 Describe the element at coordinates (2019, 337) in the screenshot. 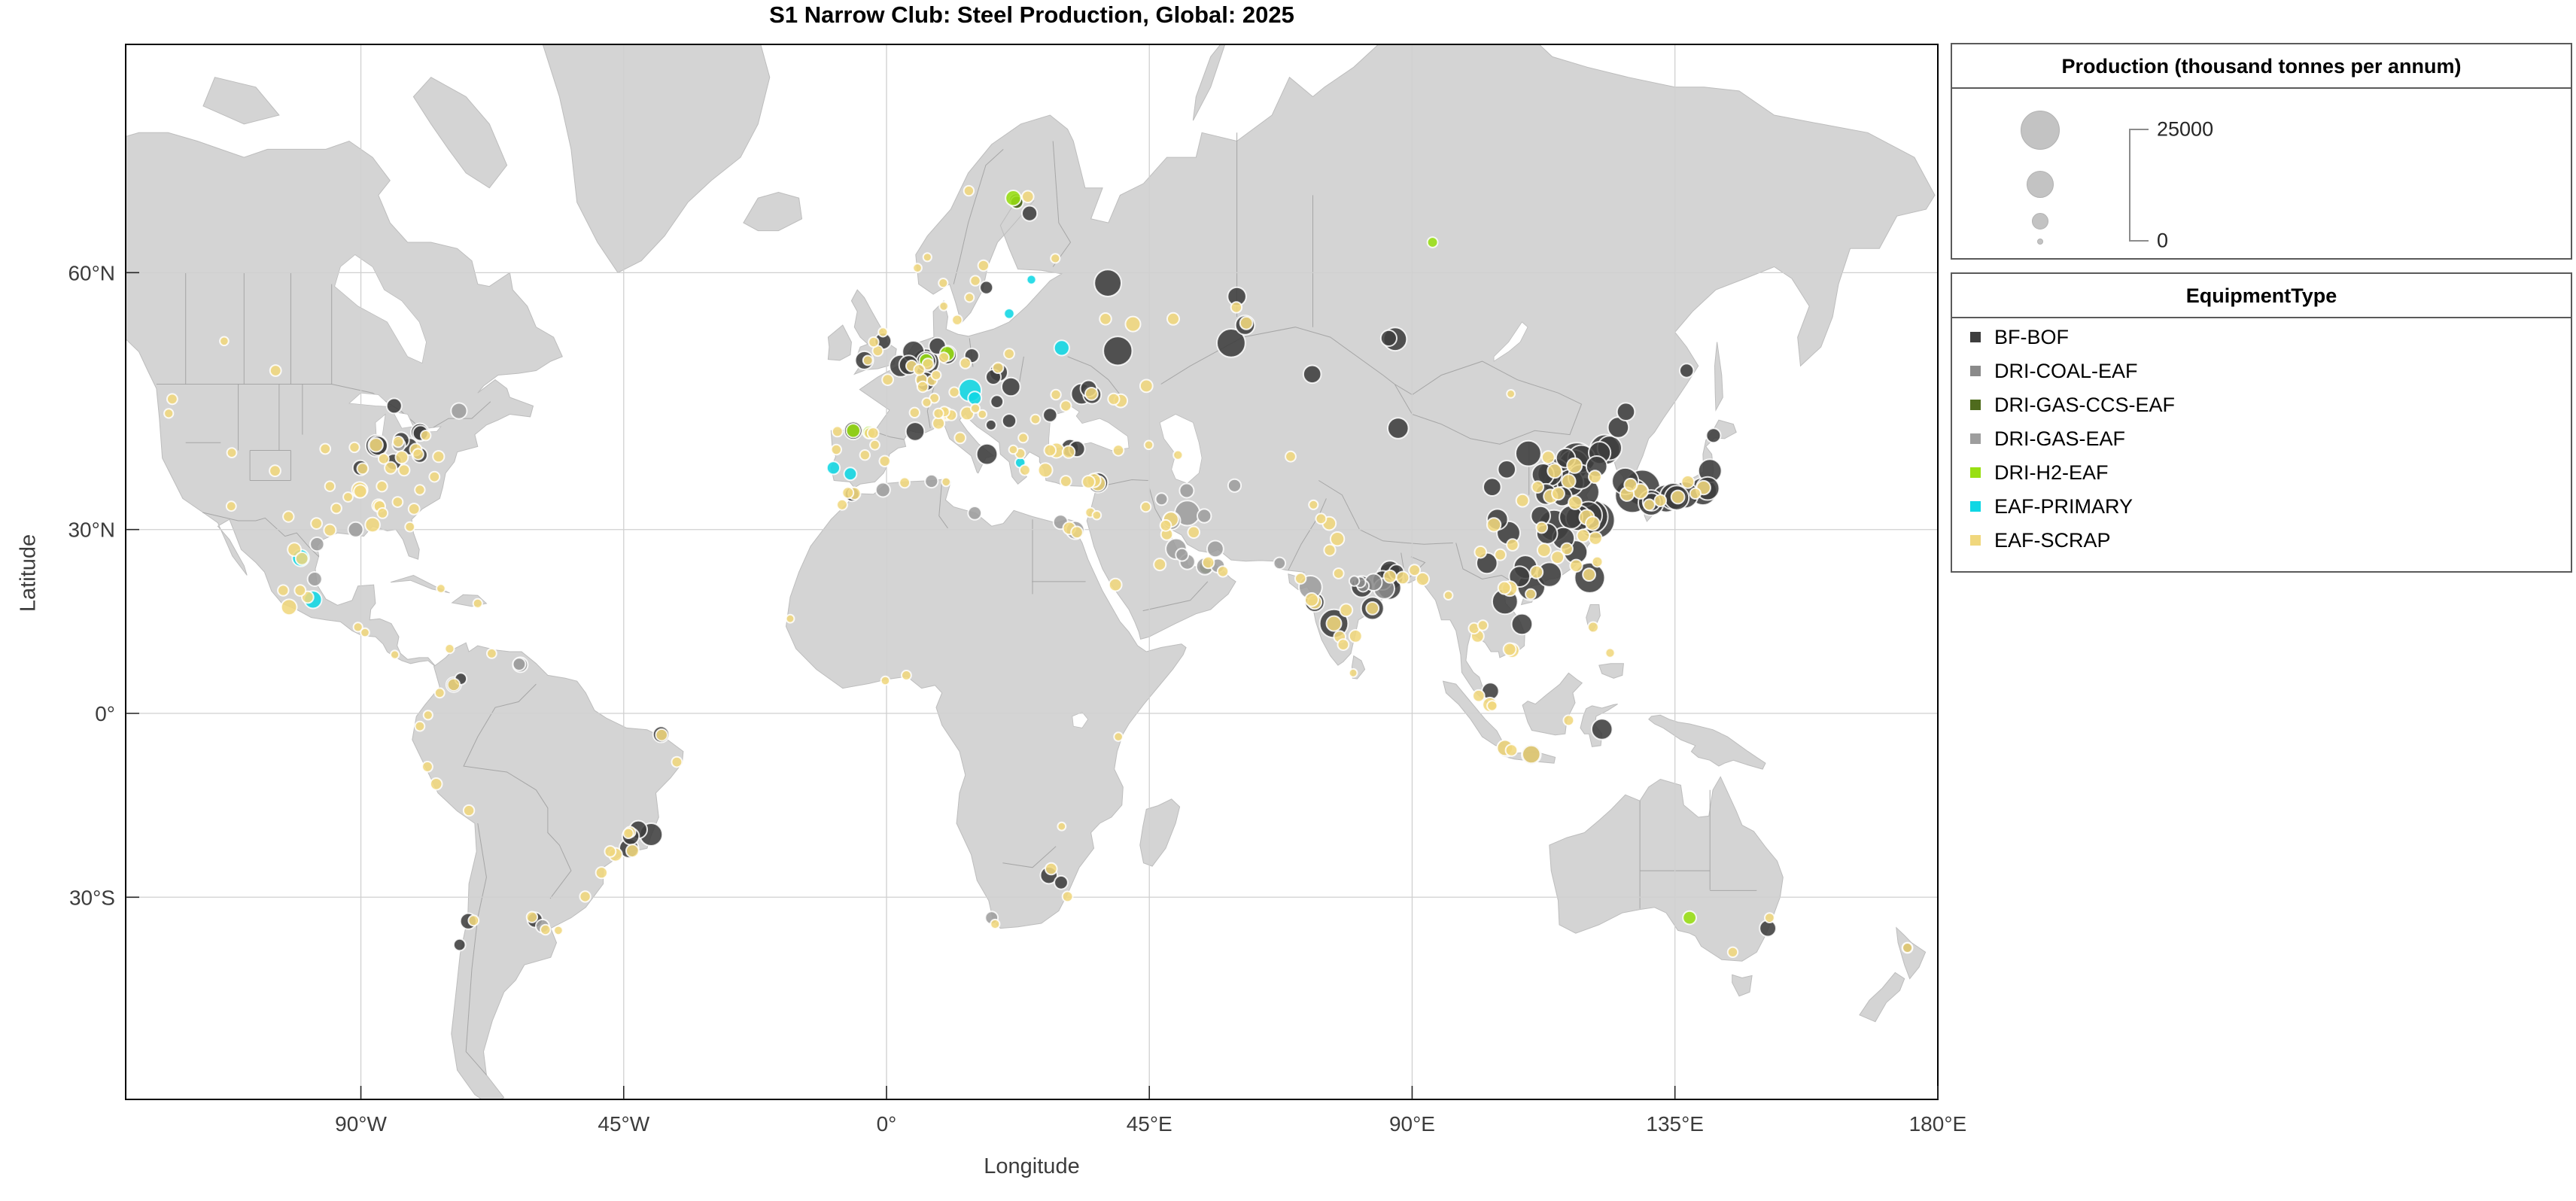

I see `legend-item-BF-BOF: BF-BOF` at that location.